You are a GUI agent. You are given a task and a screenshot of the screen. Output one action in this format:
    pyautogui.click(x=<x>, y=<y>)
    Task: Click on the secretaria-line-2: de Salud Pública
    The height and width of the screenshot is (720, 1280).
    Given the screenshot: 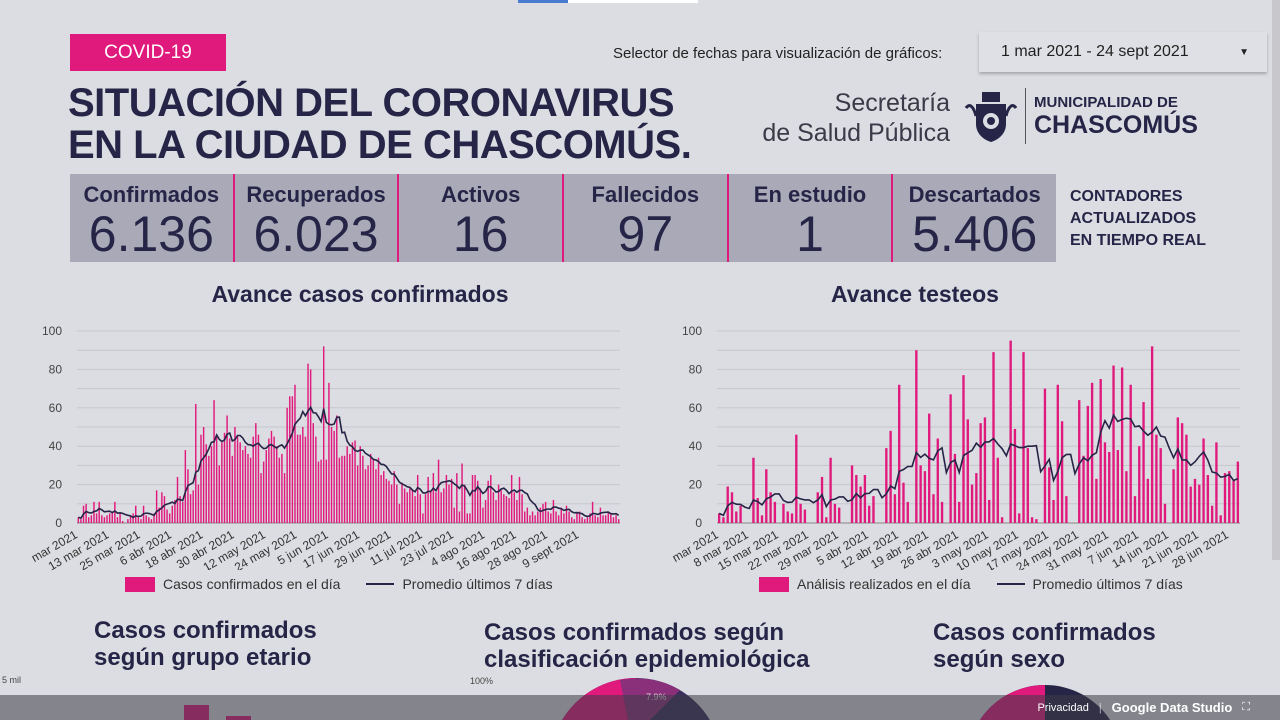 What is the action you would take?
    pyautogui.click(x=856, y=133)
    